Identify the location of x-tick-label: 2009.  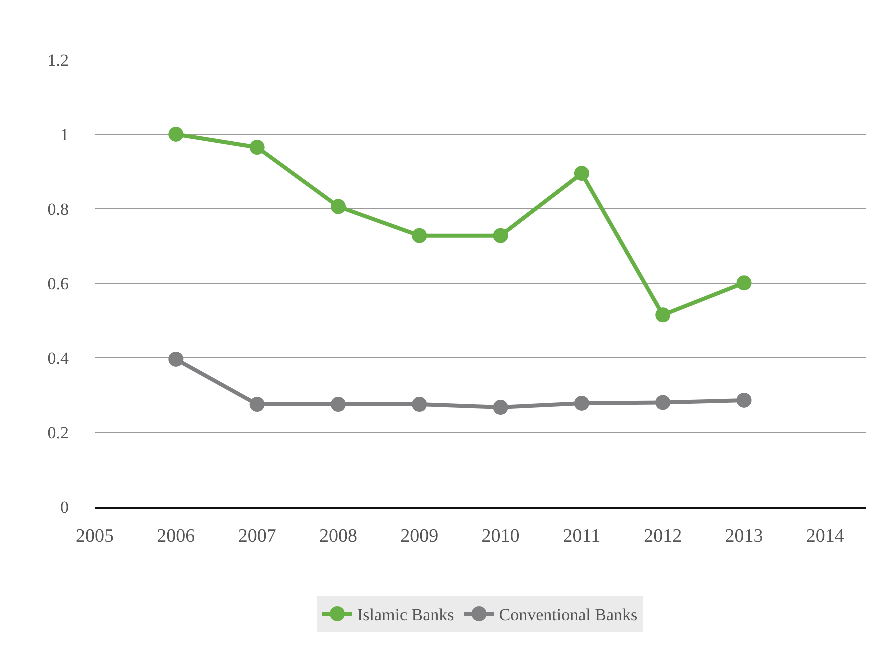
(419, 536).